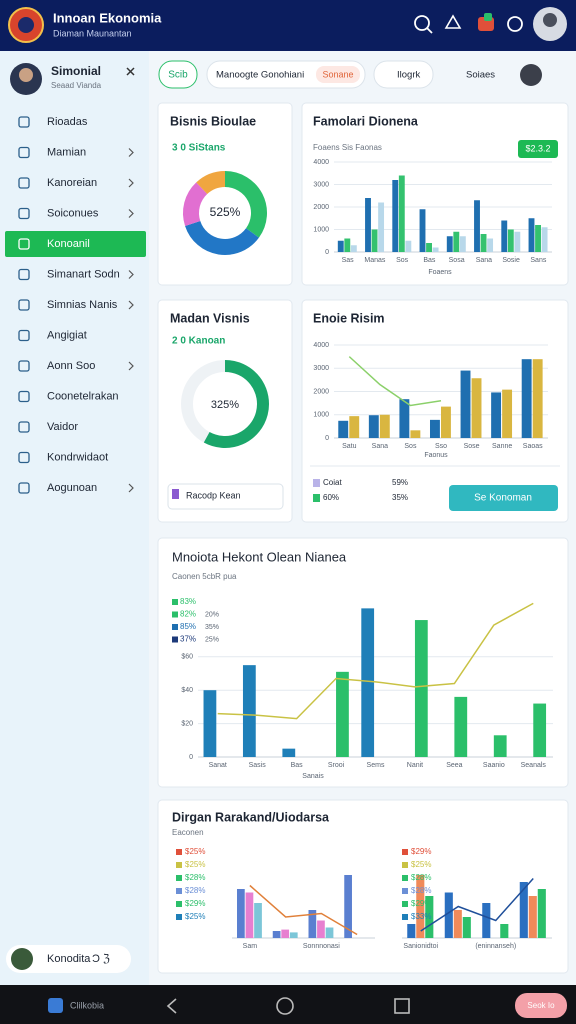  I want to click on recent-button, so click(402, 1006).